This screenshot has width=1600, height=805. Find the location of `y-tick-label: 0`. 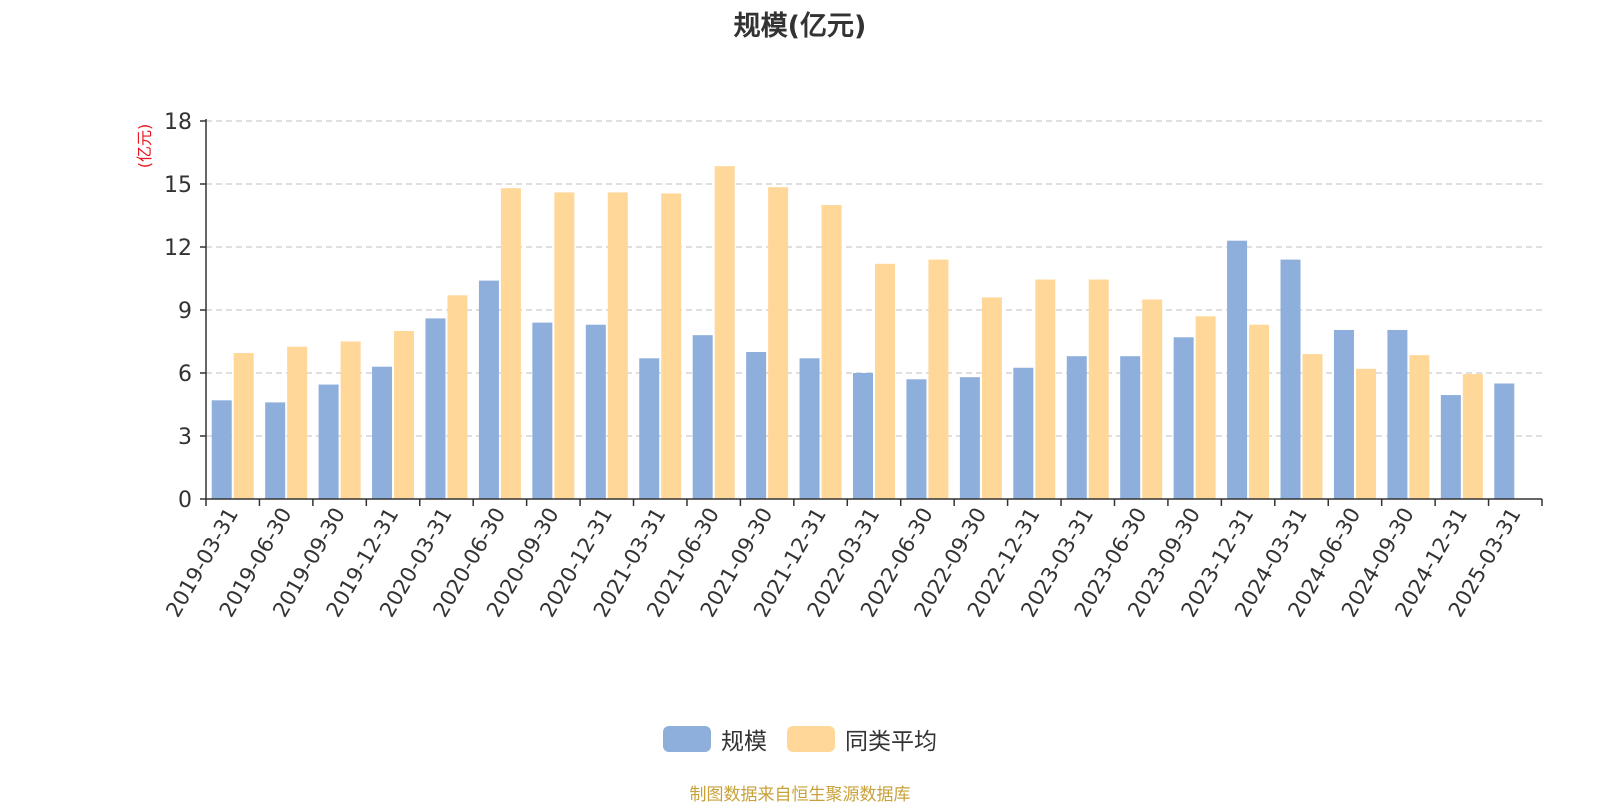

y-tick-label: 0 is located at coordinates (185, 500).